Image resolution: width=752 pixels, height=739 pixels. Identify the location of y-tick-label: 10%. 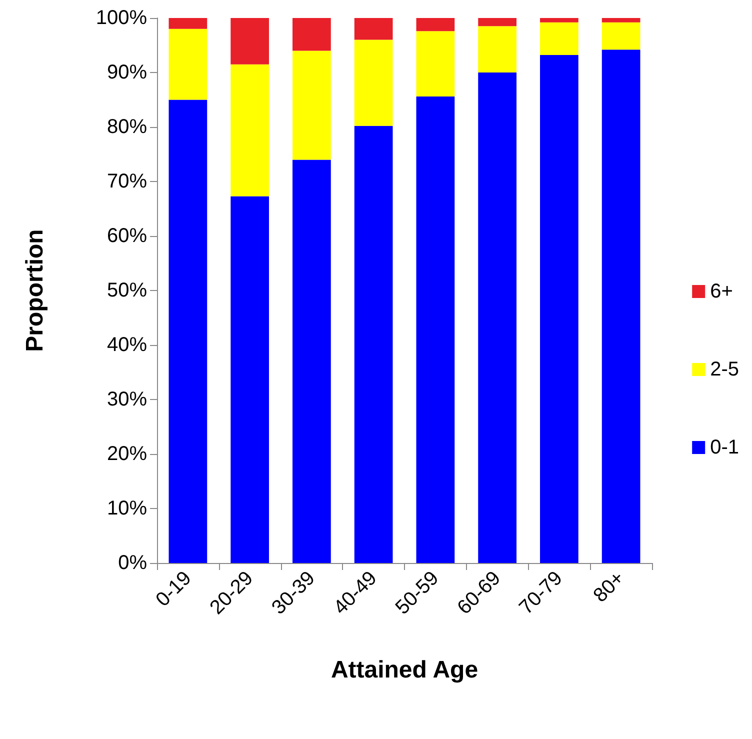
(127, 509).